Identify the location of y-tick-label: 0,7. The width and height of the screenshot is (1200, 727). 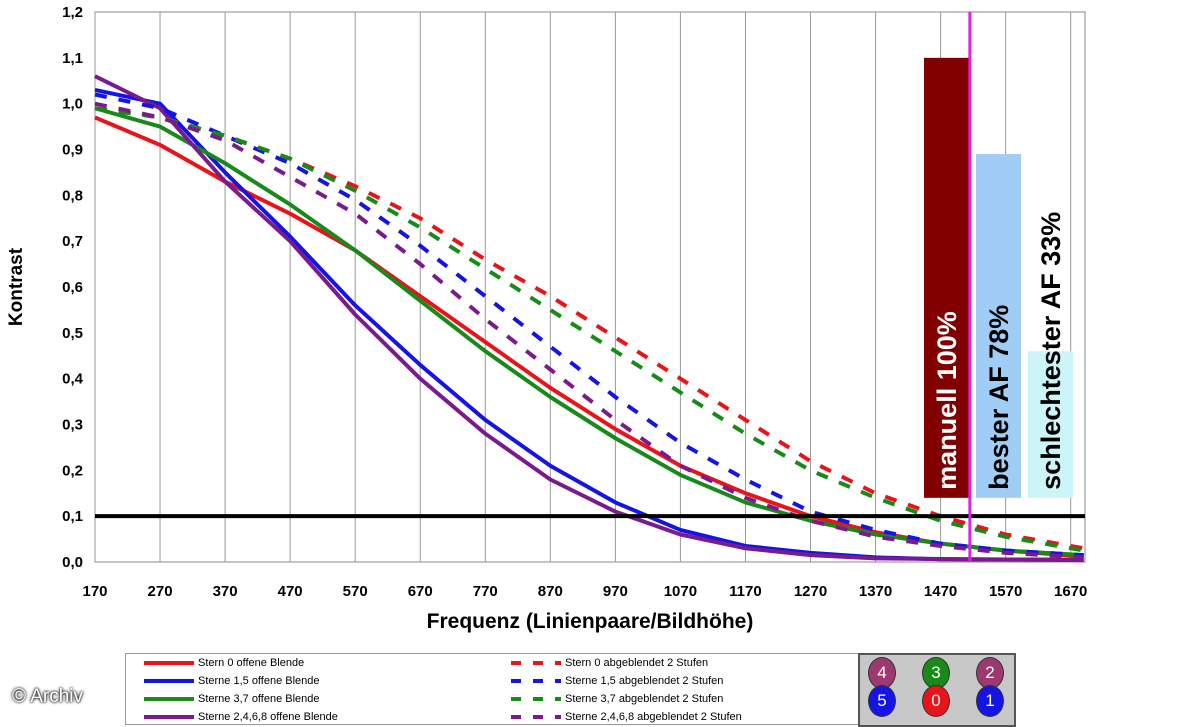
(72, 241).